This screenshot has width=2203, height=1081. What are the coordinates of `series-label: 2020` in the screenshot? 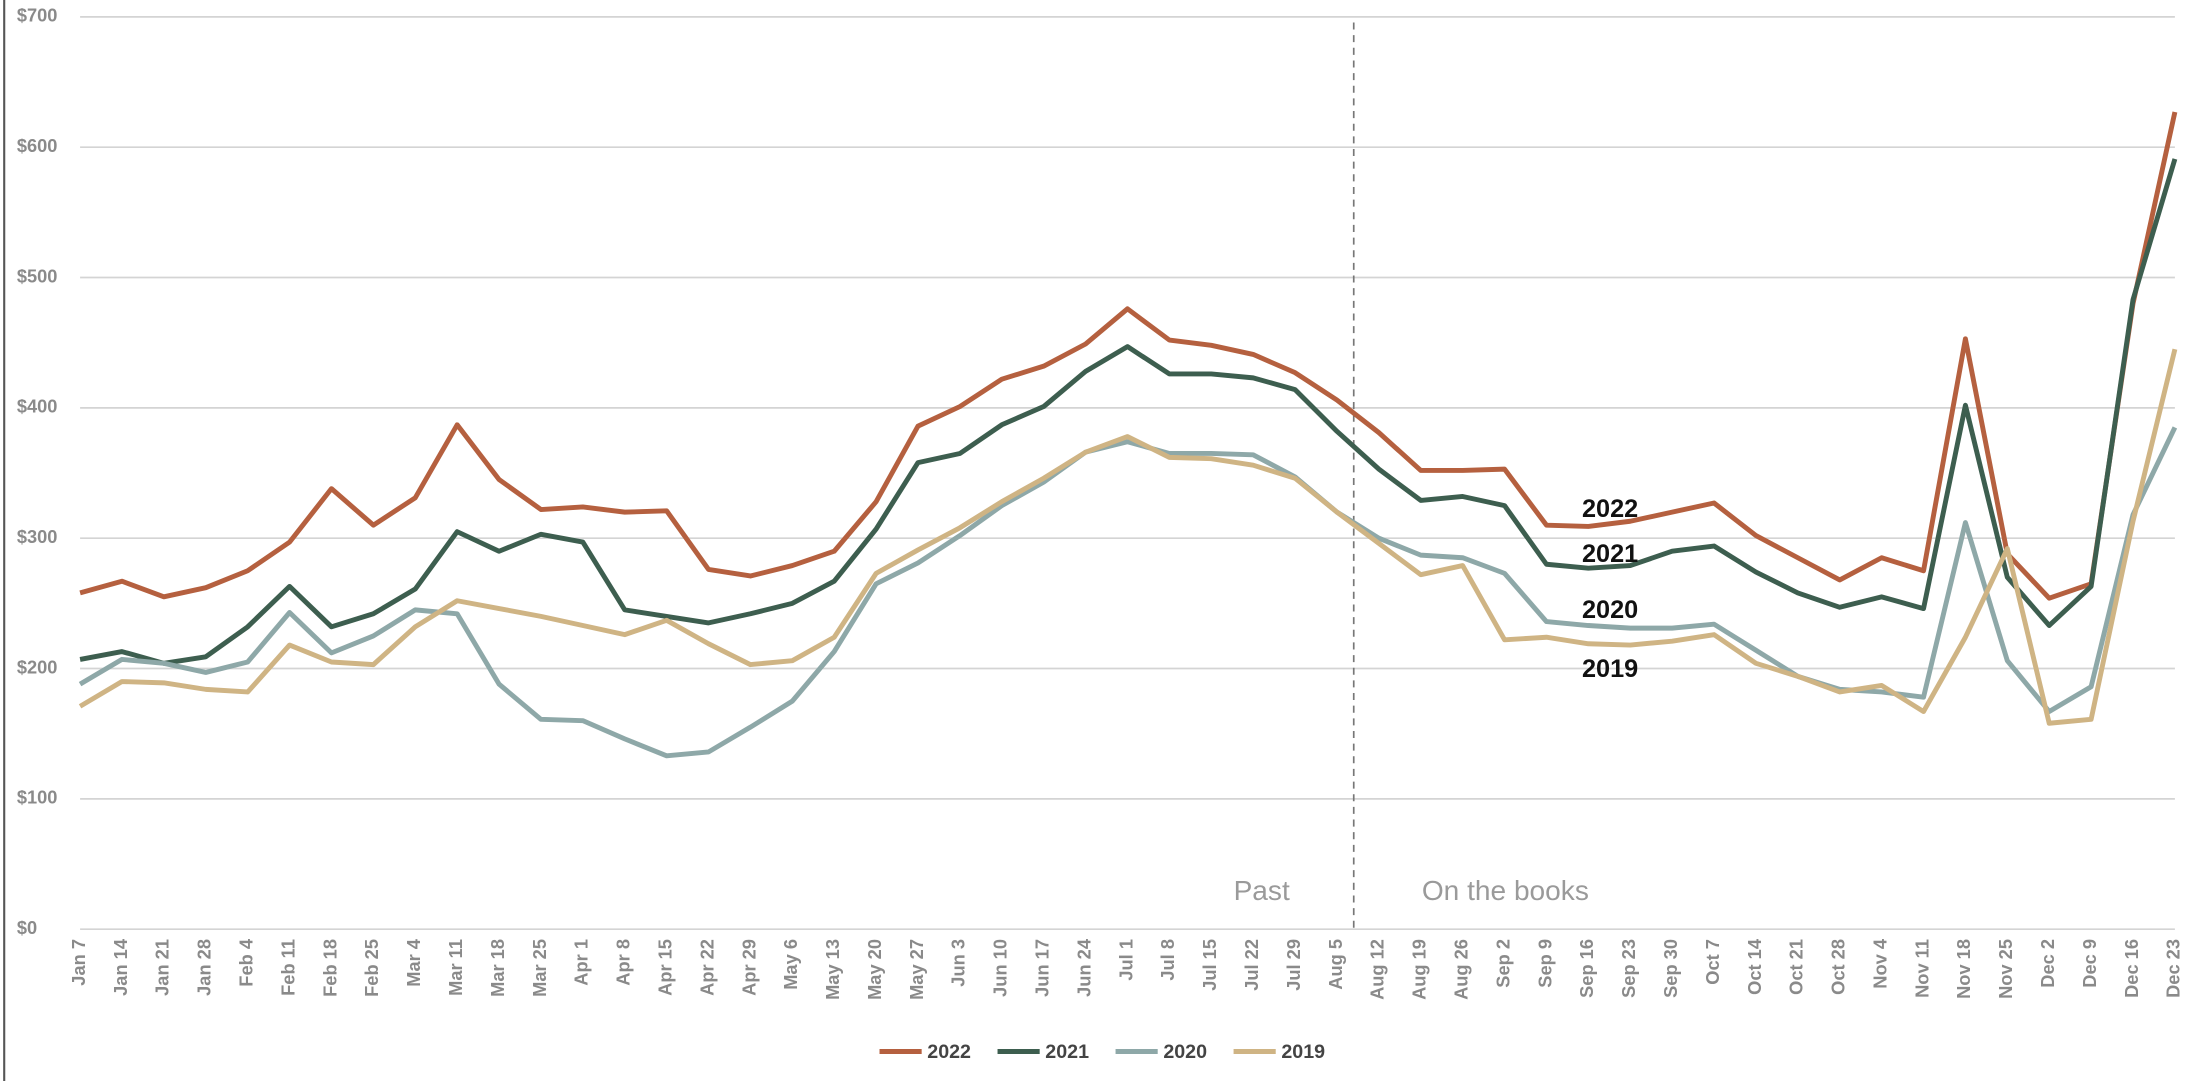 It's located at (1610, 610).